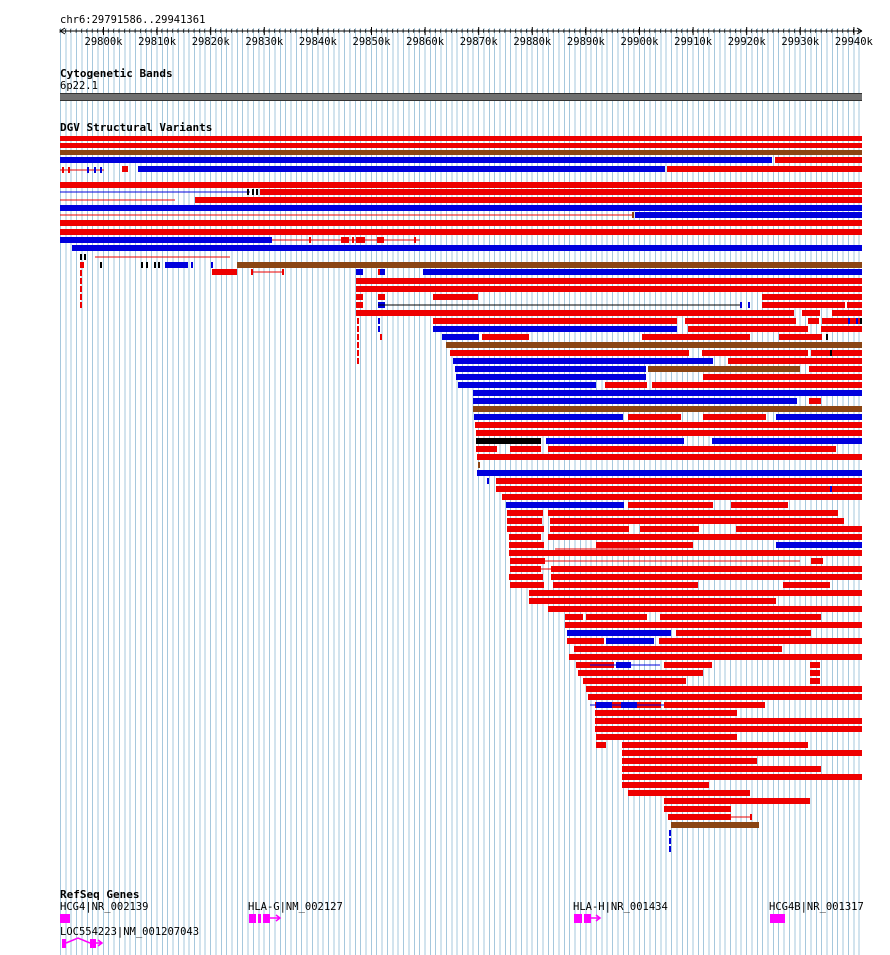  I want to click on gene-label-hcg4: HCG4|NR_002139, so click(104, 907).